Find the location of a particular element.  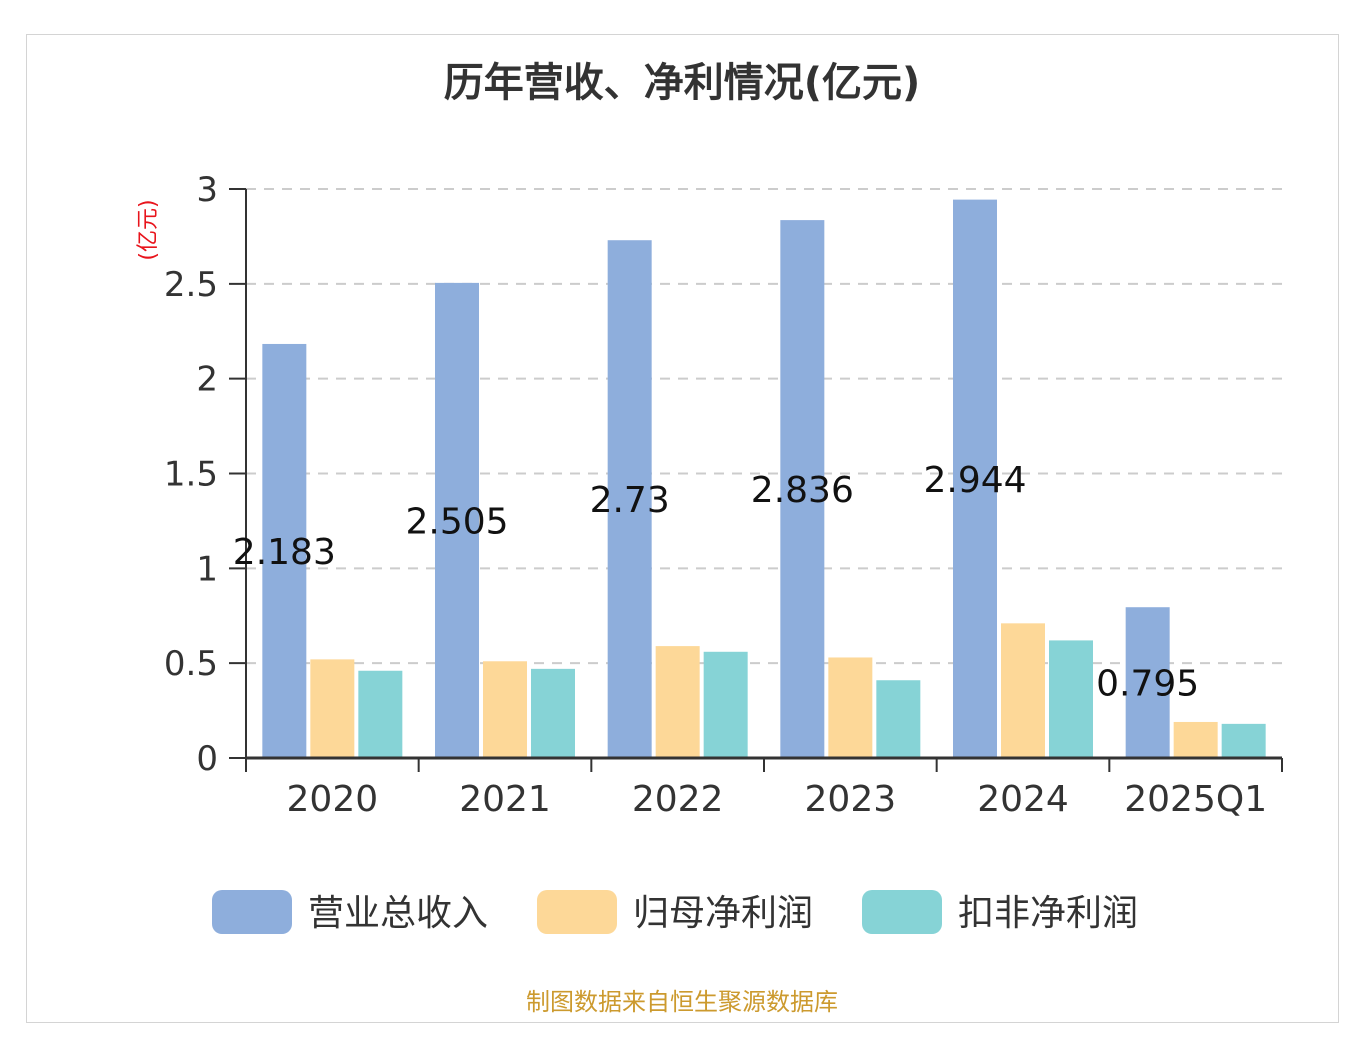

x-tick-label-1: 2021 is located at coordinates (505, 799).